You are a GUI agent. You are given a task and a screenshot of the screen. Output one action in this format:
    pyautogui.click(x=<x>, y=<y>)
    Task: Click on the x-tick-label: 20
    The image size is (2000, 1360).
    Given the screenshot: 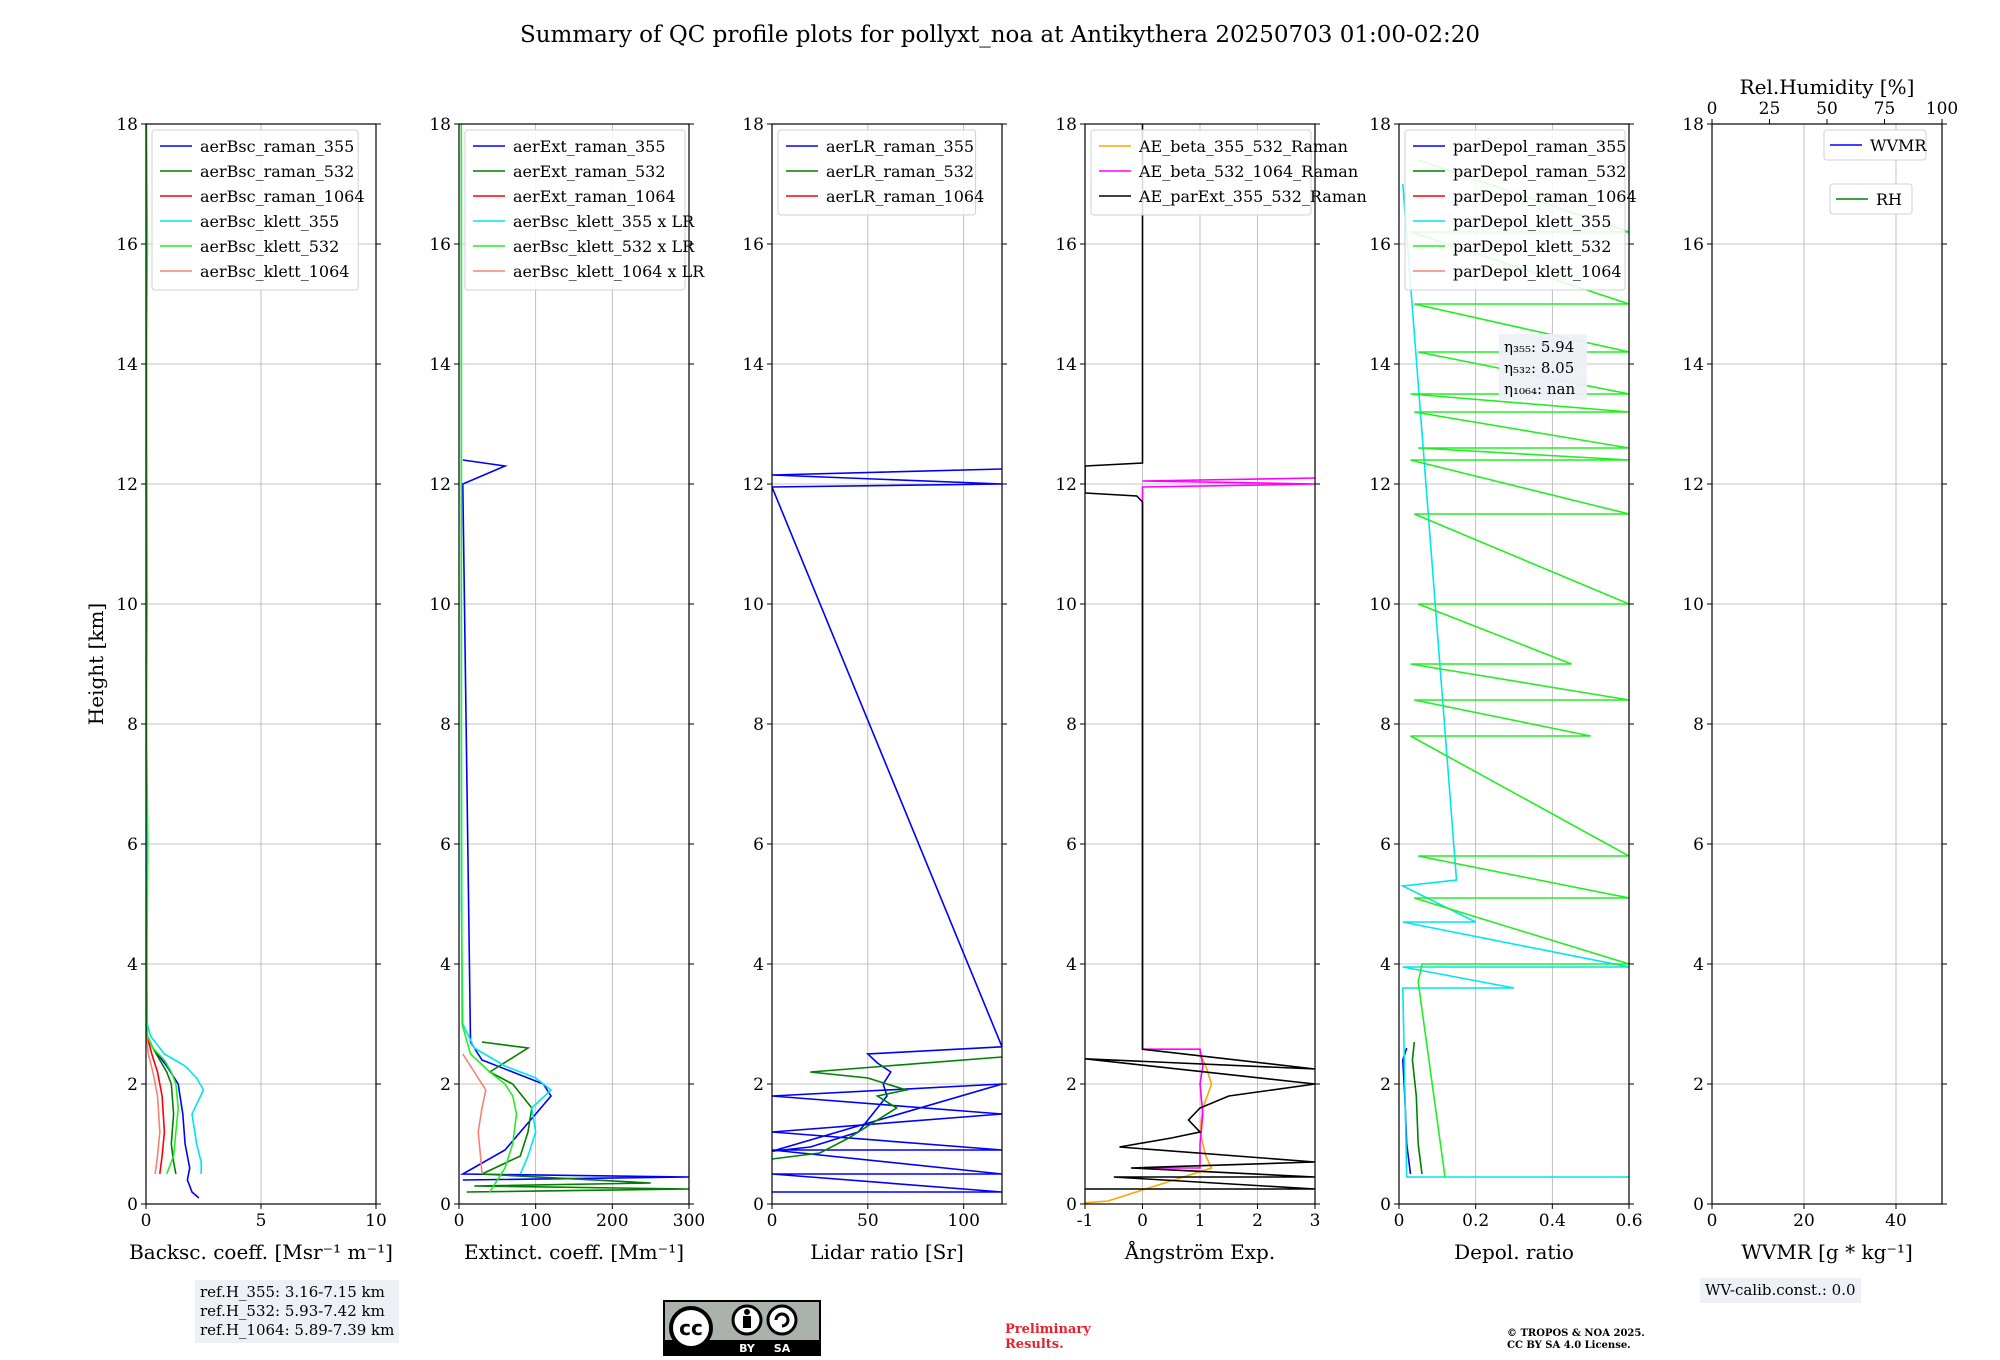 What is the action you would take?
    pyautogui.click(x=1804, y=1221)
    